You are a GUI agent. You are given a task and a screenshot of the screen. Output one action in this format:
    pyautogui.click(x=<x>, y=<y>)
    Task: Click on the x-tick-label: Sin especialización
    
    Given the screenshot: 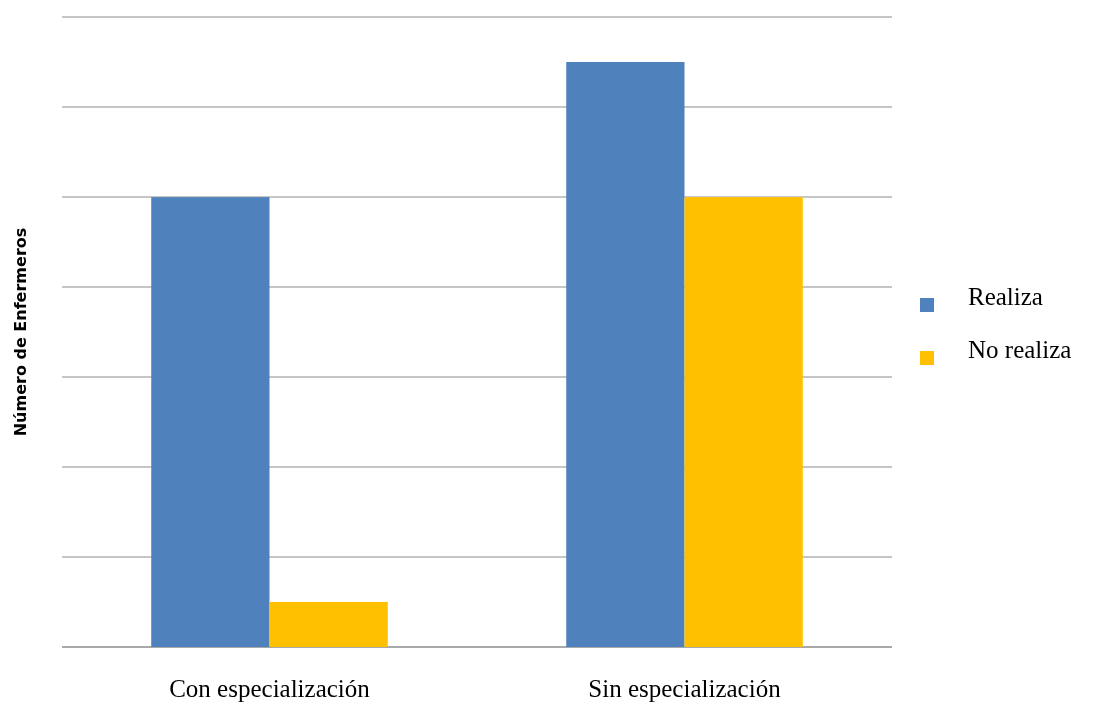 What is the action you would take?
    pyautogui.click(x=685, y=688)
    